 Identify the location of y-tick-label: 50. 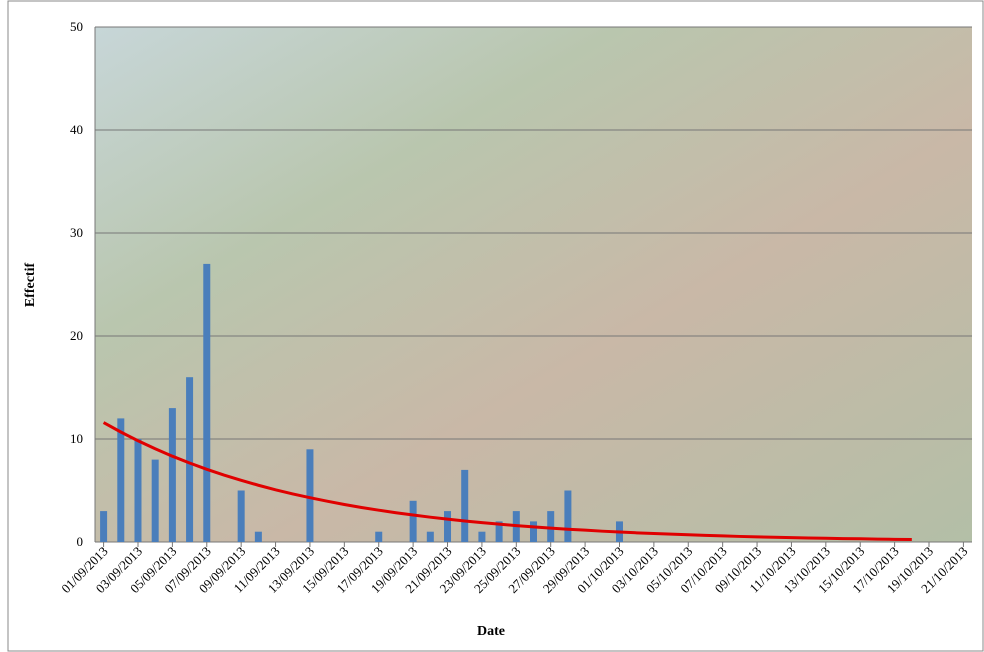
(76, 26).